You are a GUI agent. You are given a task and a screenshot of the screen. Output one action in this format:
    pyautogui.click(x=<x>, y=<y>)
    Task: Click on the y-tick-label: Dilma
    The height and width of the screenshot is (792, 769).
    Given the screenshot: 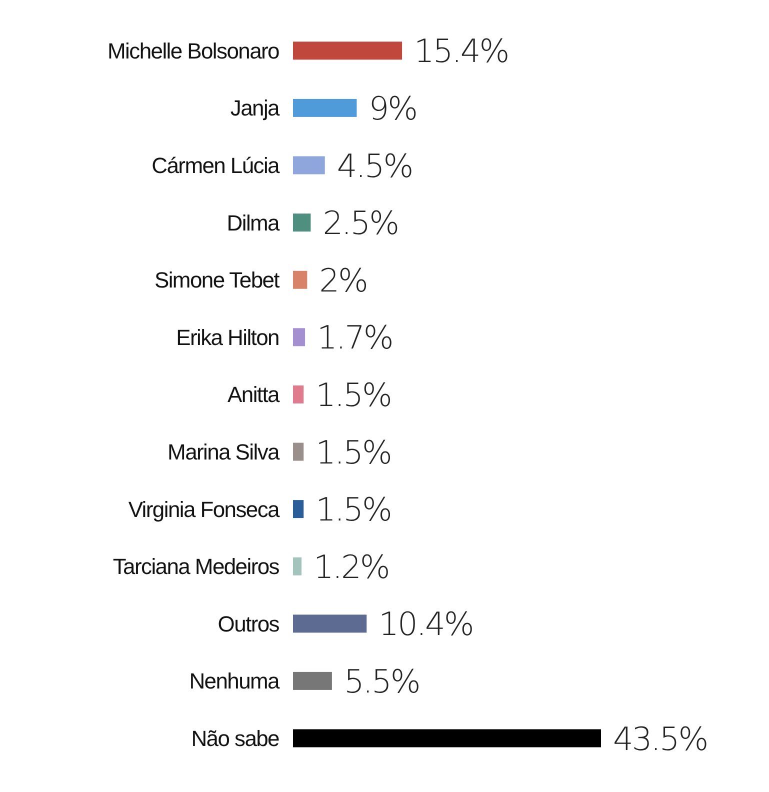 What is the action you would take?
    pyautogui.click(x=253, y=223)
    